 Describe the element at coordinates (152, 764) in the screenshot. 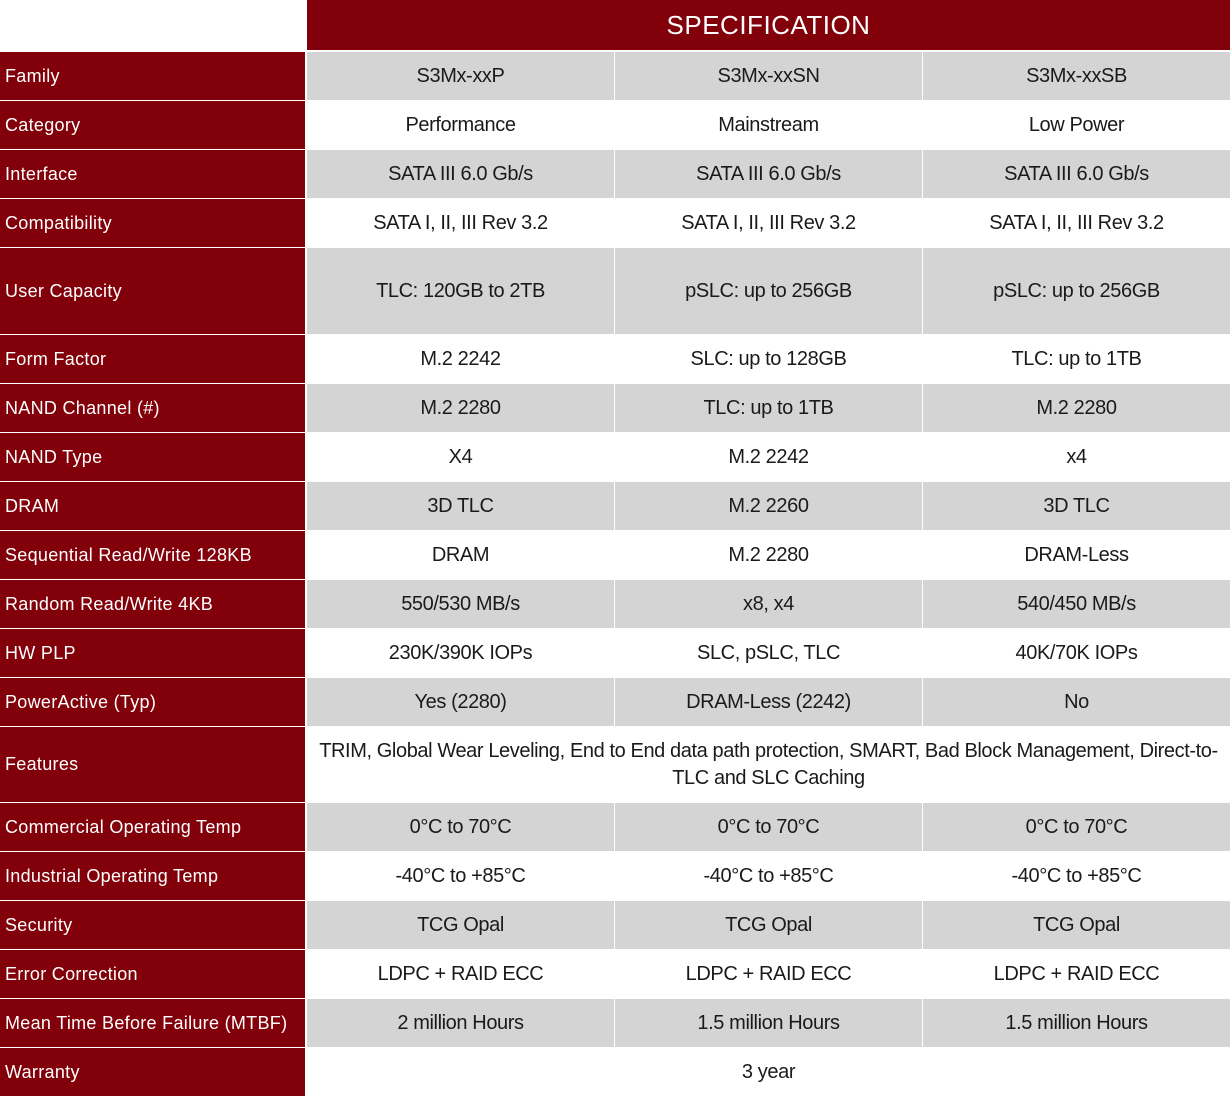

I see `row-label: Features` at that location.